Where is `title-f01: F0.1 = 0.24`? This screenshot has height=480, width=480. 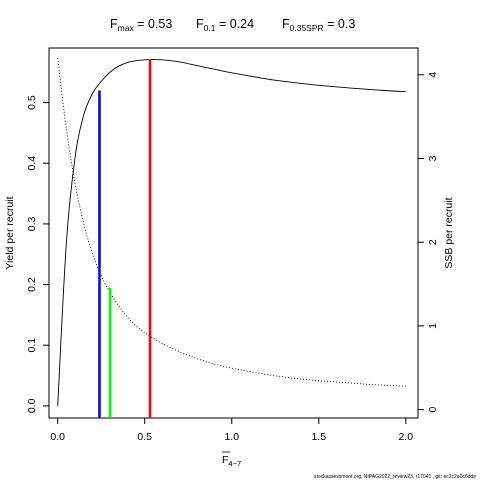 title-f01: F0.1 = 0.24 is located at coordinates (225, 25).